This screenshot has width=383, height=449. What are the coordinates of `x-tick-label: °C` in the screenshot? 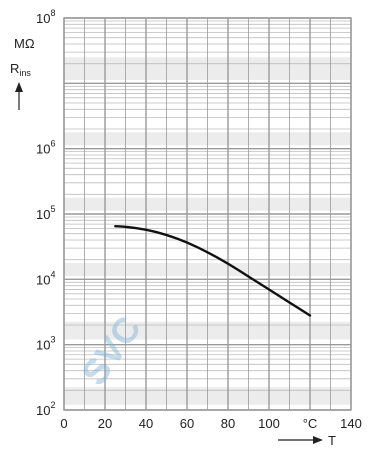 It's located at (310, 423).